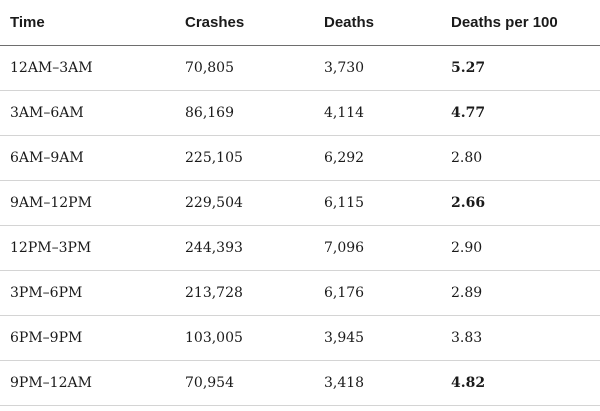 The width and height of the screenshot is (600, 411). Describe the element at coordinates (387, 68) in the screenshot. I see `cell-deaths: 3,730` at that location.